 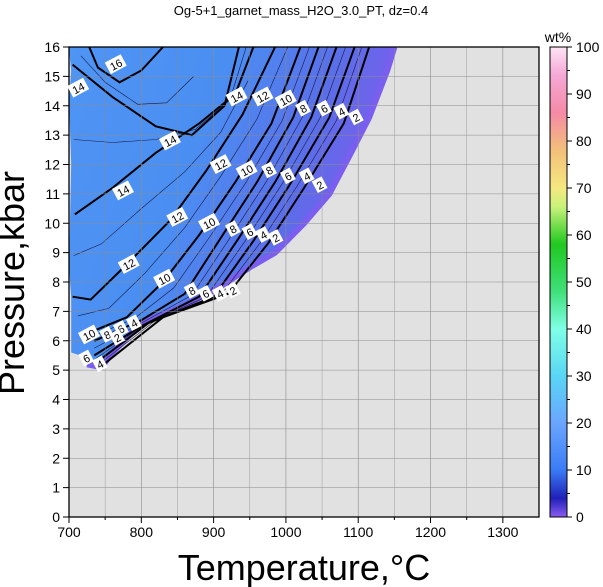 What do you see at coordinates (56, 311) in the screenshot?
I see `y-tick-label: 7` at bounding box center [56, 311].